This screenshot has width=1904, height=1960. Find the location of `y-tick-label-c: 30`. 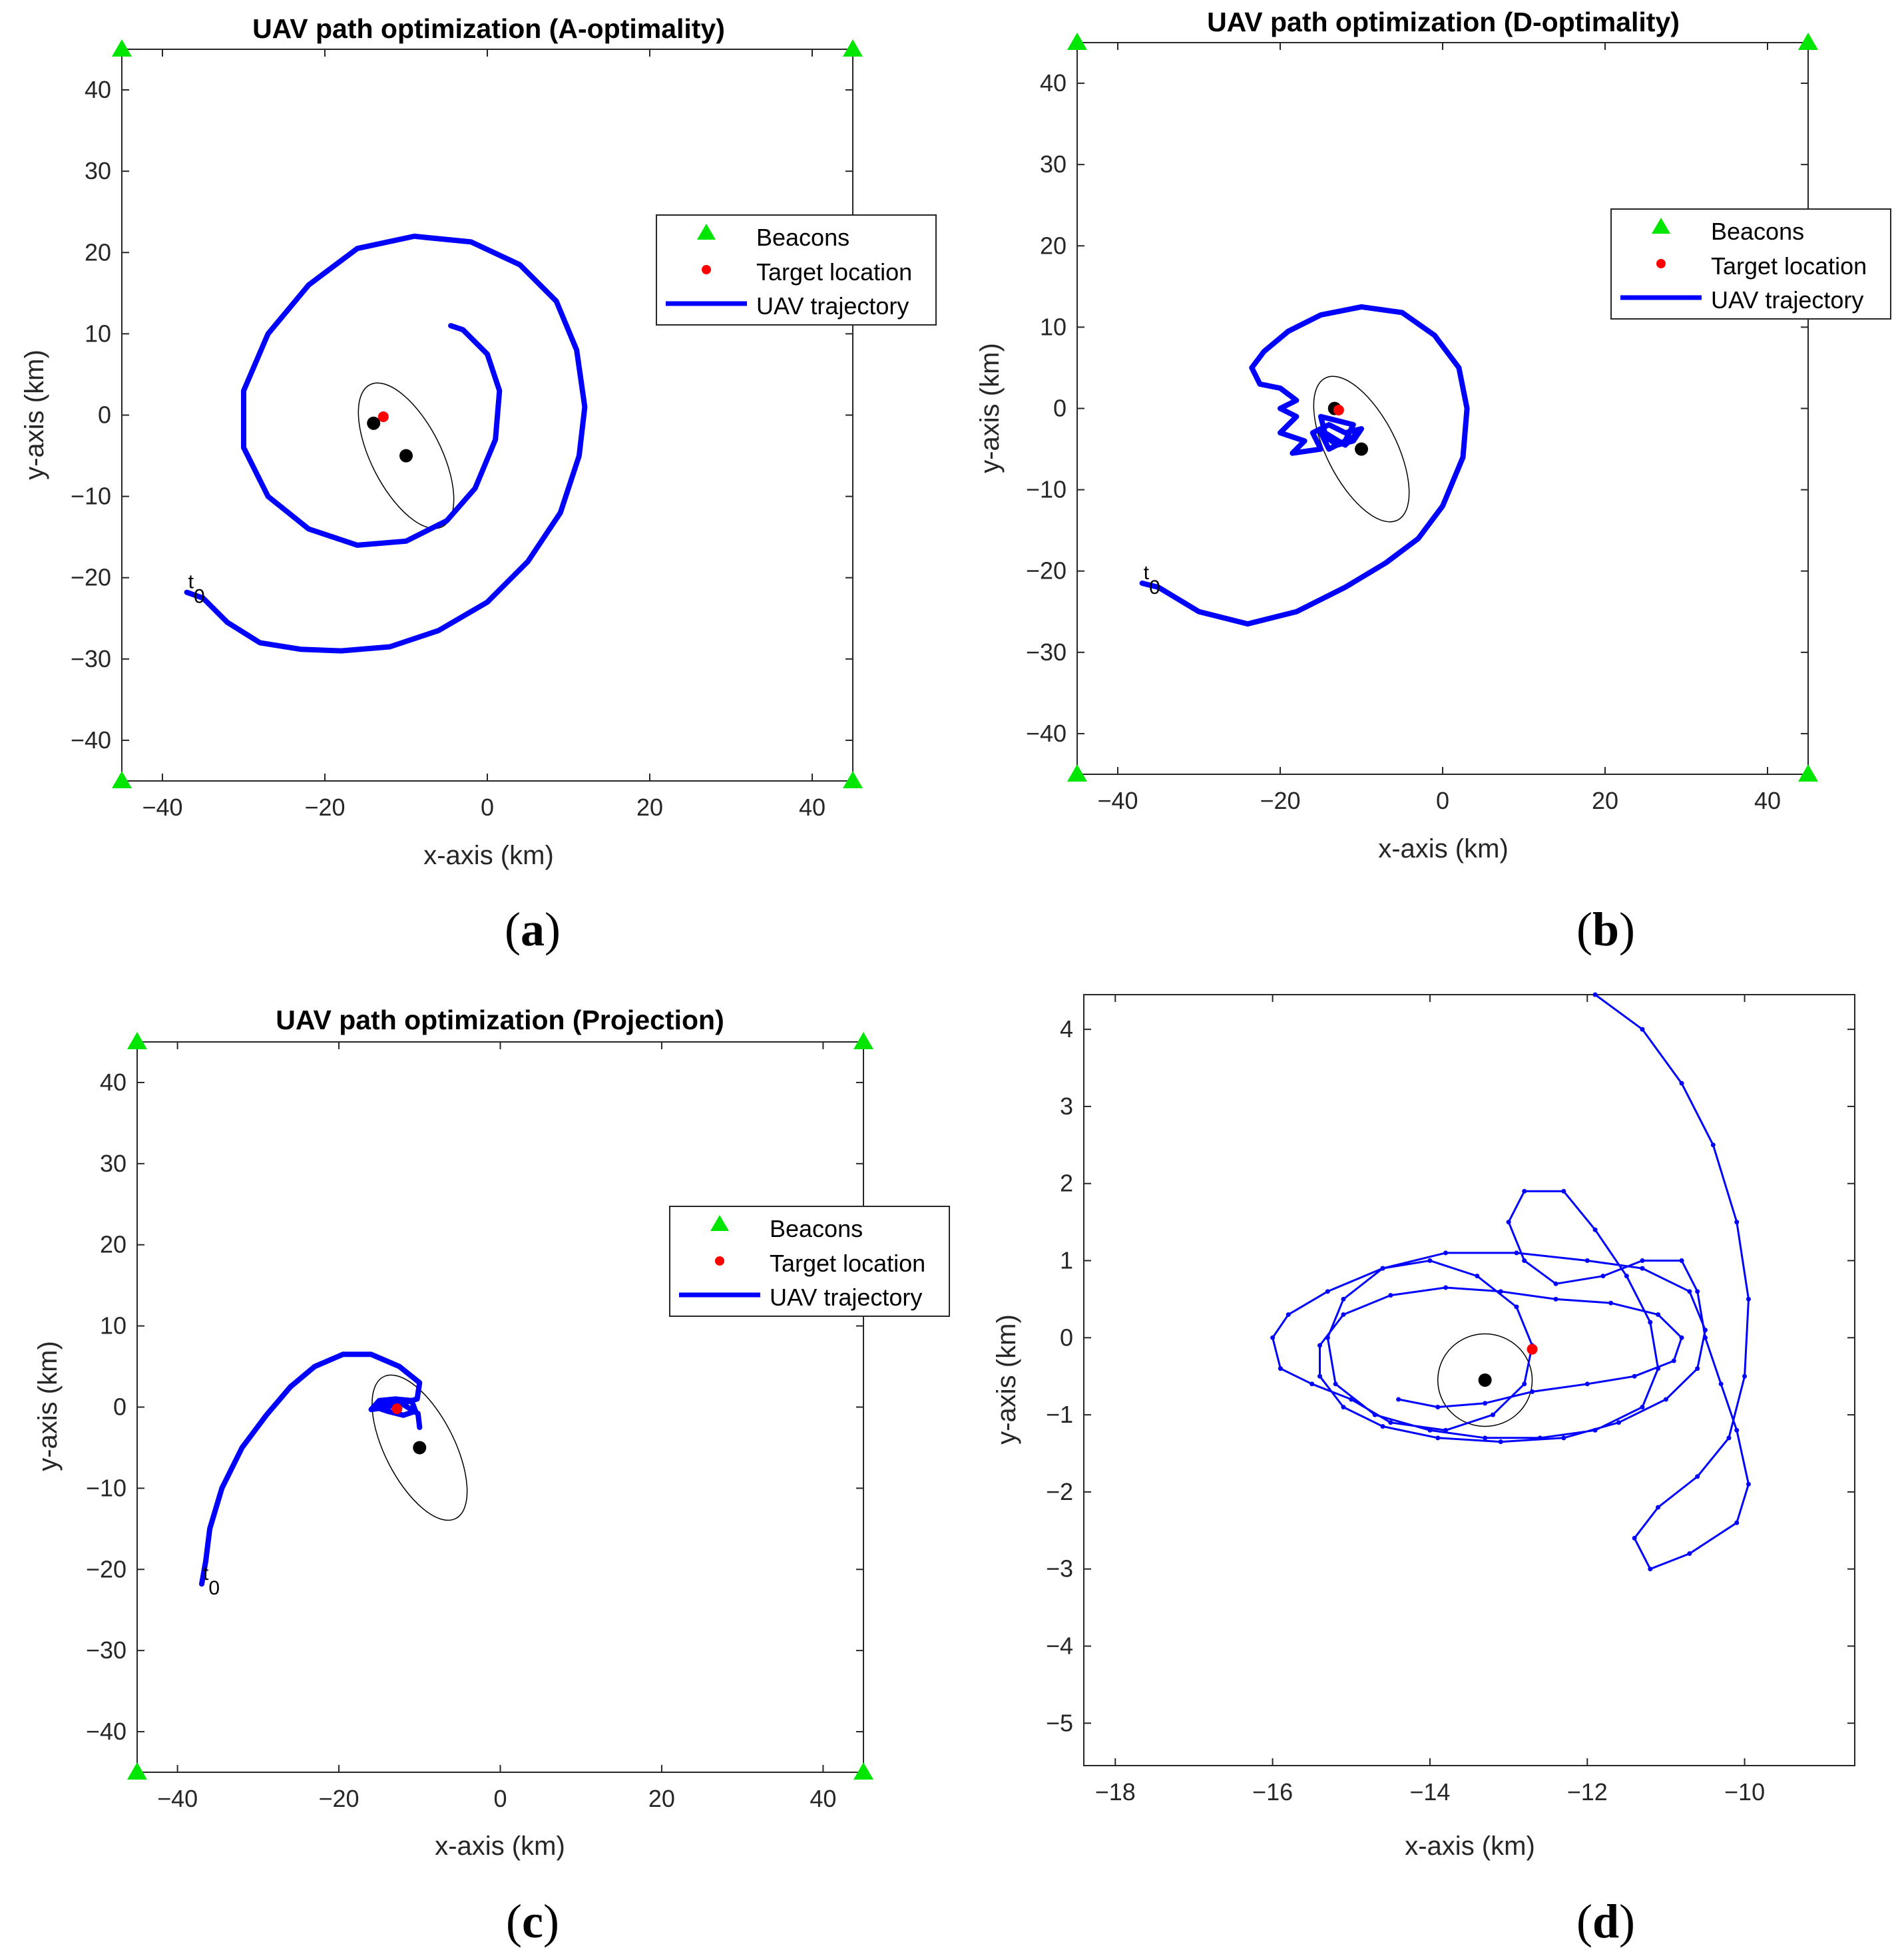

y-tick-label-c: 30 is located at coordinates (113, 1163).